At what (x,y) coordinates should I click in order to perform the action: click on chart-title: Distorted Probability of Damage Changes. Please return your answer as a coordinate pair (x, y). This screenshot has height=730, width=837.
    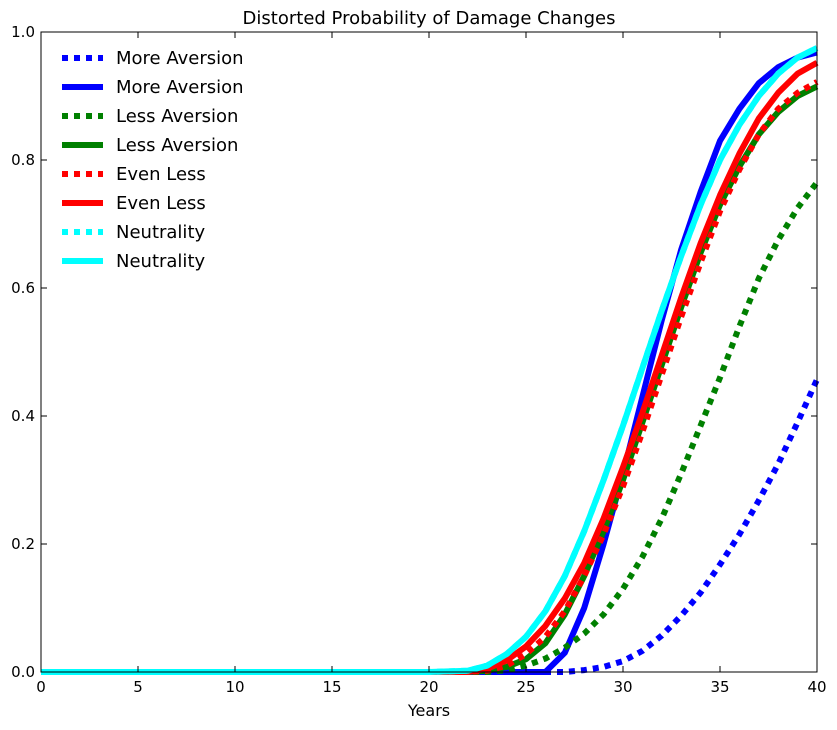
    Looking at the image, I should click on (429, 18).